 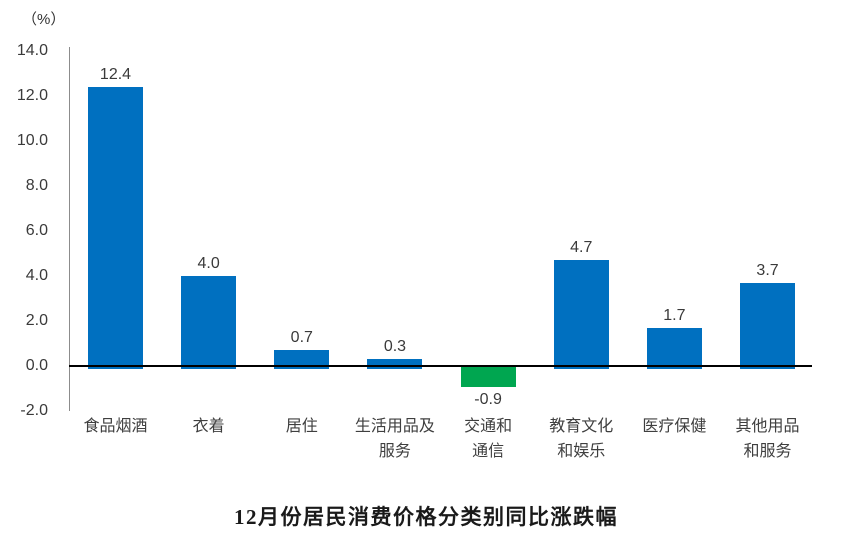 I want to click on chart-title: 12月份居民消费价格分类别同比涨跌幅, so click(x=426, y=517).